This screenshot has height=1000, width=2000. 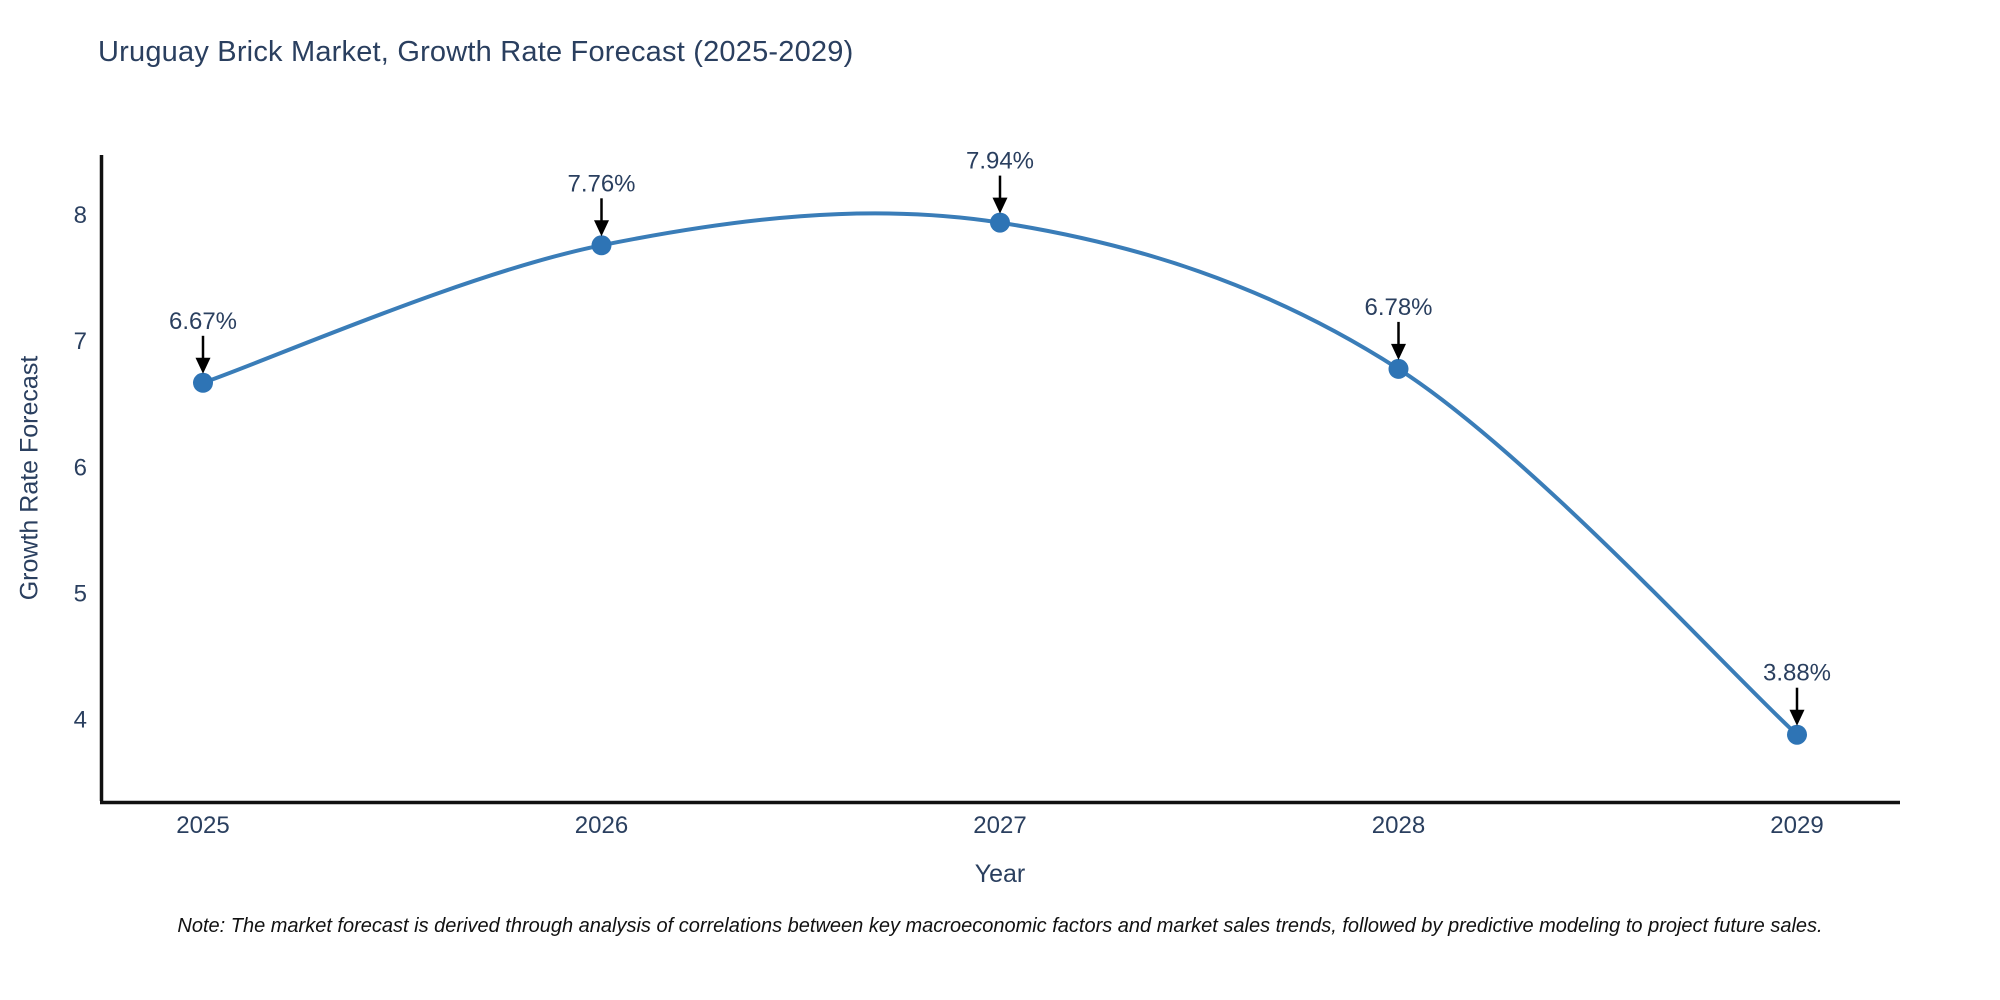 I want to click on data-point-2029, so click(x=1797, y=734).